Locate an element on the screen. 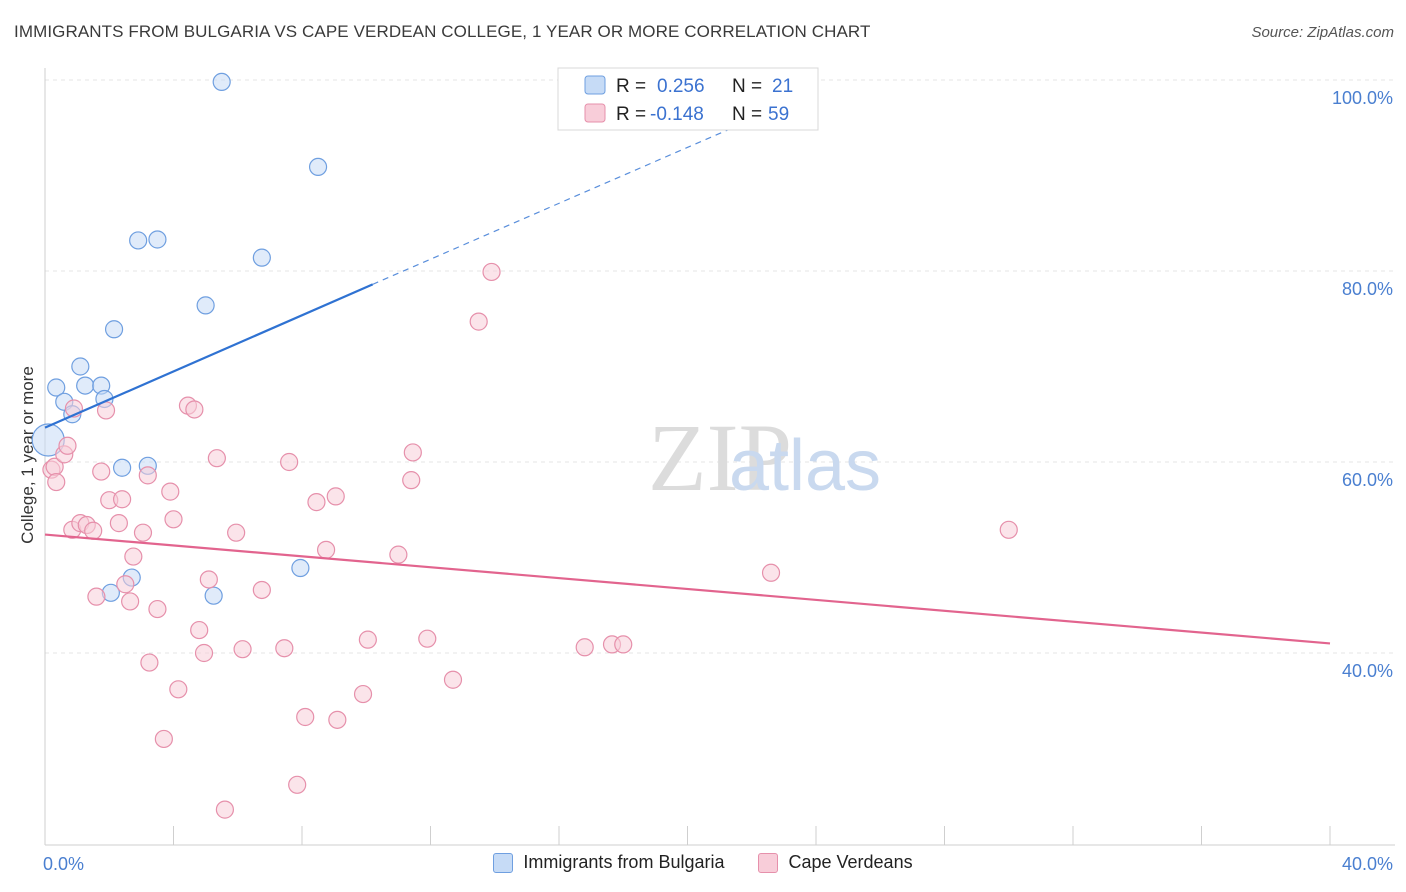  series-legend: Immigrants from Bulgaria Cape Verdeans is located at coordinates (703, 862).